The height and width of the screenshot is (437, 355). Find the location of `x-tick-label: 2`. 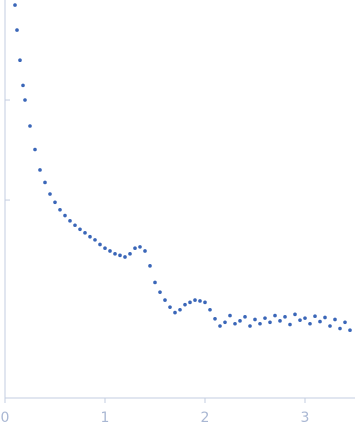

x-tick-label: 2 is located at coordinates (205, 418).